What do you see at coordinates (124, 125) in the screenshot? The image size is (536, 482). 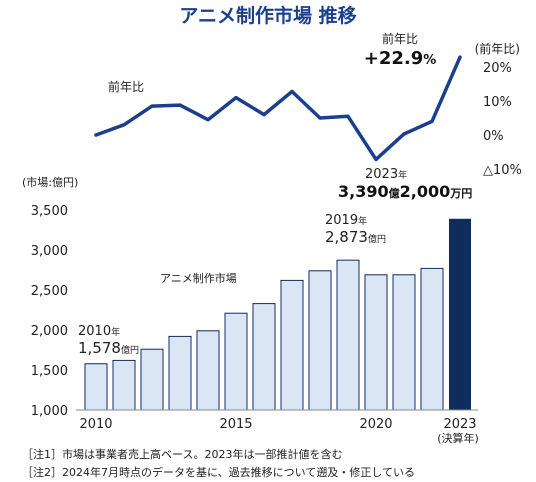 I see `yoy-point-2011` at bounding box center [124, 125].